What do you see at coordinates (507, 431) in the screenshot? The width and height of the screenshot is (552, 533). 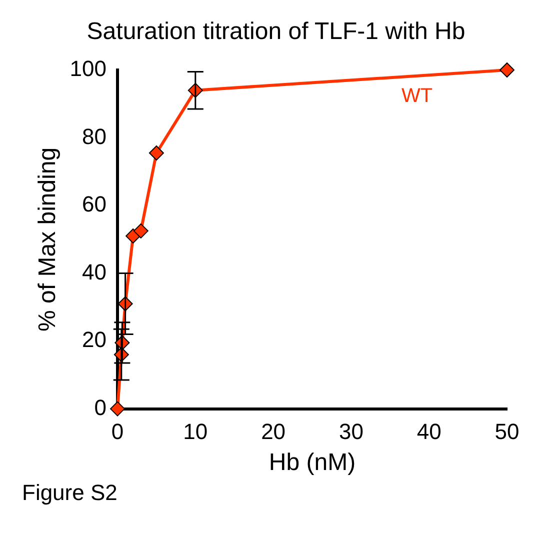 I see `x-tick-label: 50` at bounding box center [507, 431].